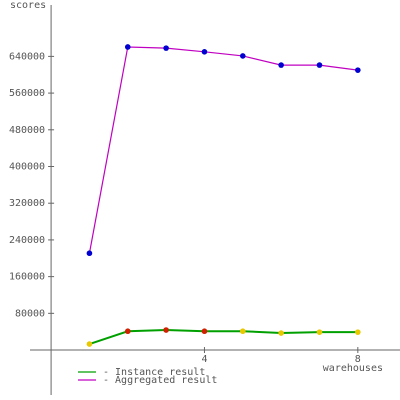 The image size is (400, 400). Describe the element at coordinates (27, 277) in the screenshot. I see `y-tick-label: 160000` at that location.